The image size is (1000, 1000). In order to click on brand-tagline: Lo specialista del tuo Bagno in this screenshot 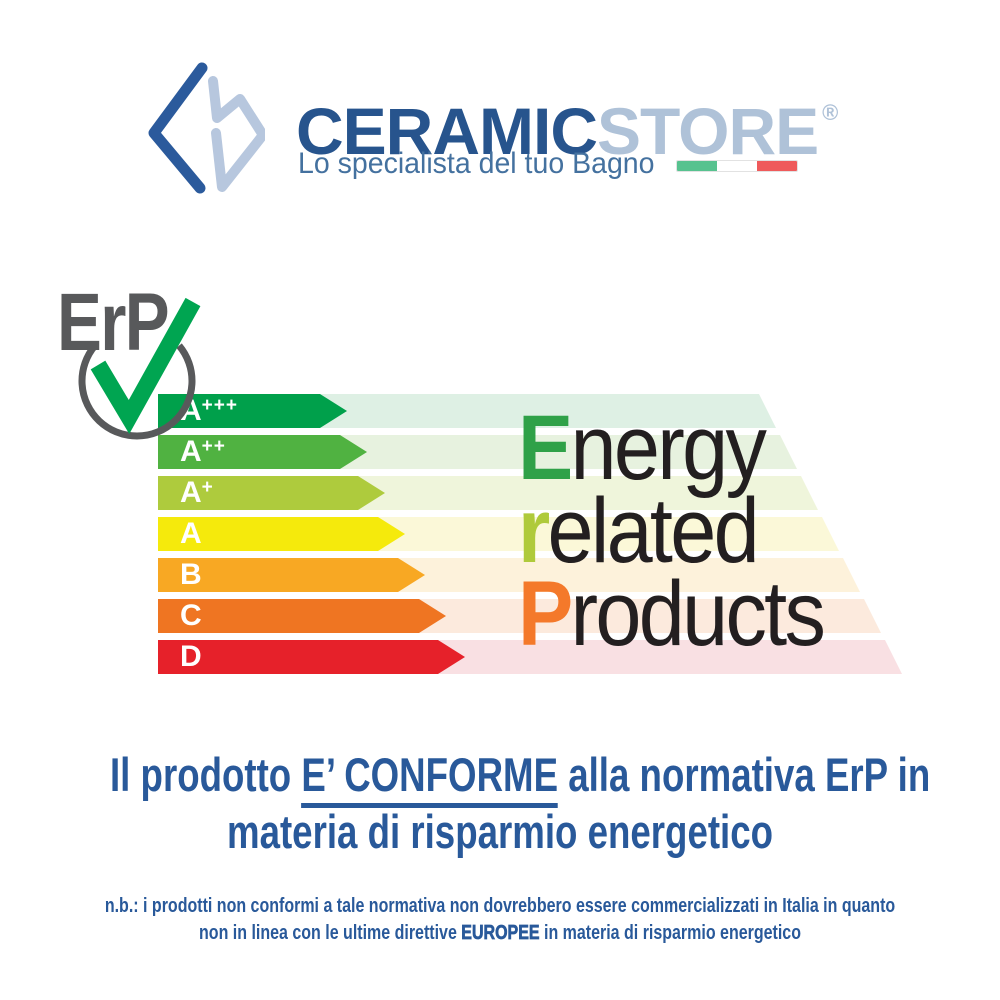, I will do `click(476, 163)`.